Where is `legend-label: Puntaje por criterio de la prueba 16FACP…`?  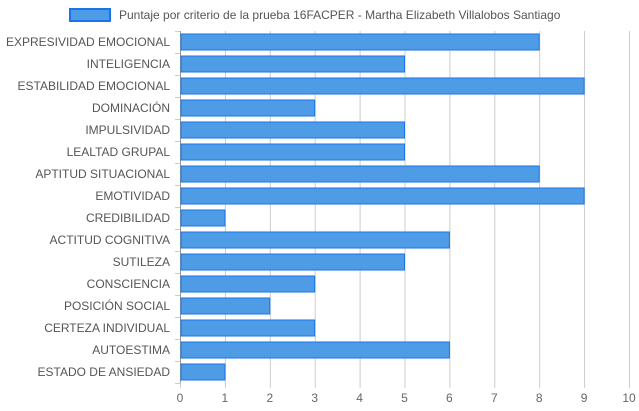 legend-label: Puntaje por criterio de la prueba 16FACP… is located at coordinates (340, 15).